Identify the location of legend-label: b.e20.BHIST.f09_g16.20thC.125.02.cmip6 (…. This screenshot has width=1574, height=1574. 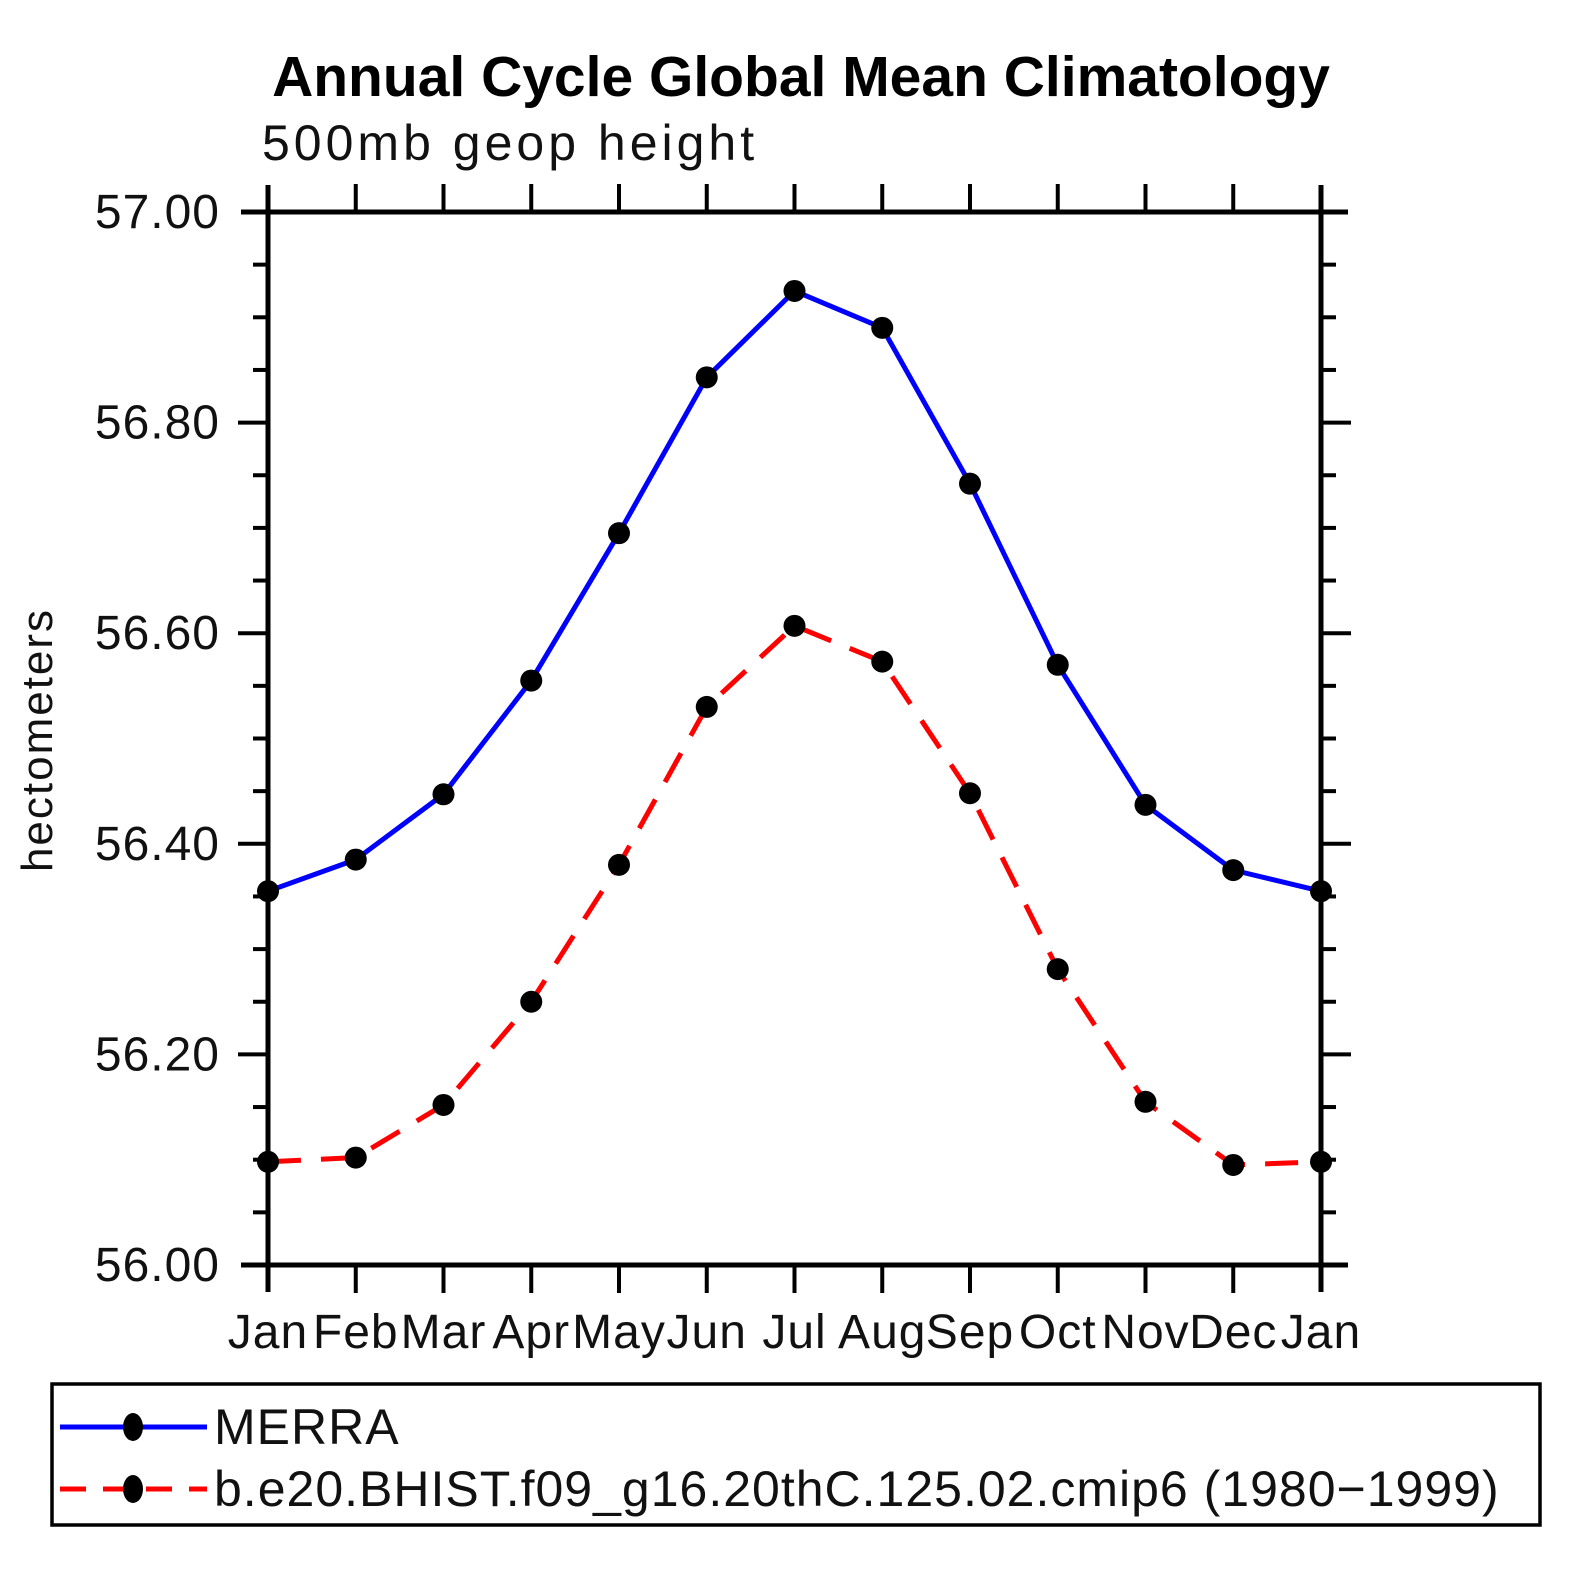
(857, 1489).